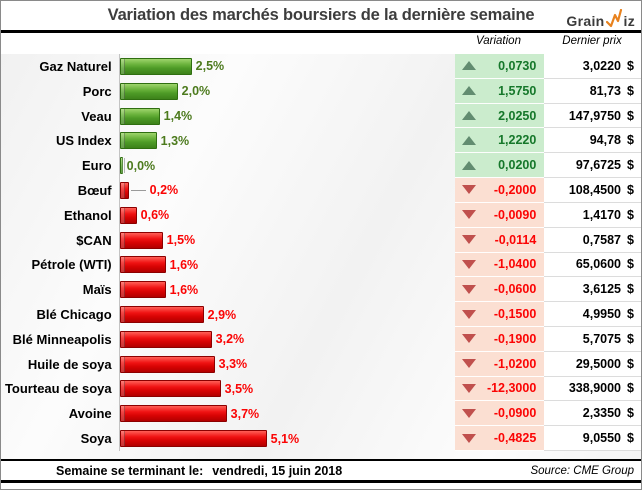 The height and width of the screenshot is (490, 642). I want to click on last-price-value: 1,4170, so click(601, 214).